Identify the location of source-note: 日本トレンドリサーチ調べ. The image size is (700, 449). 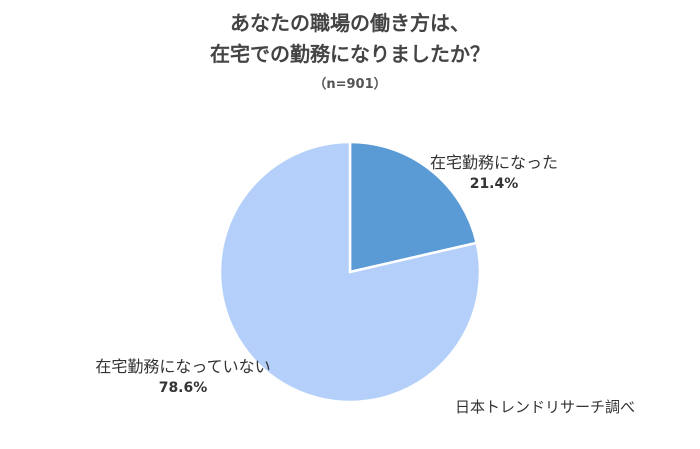
(545, 407).